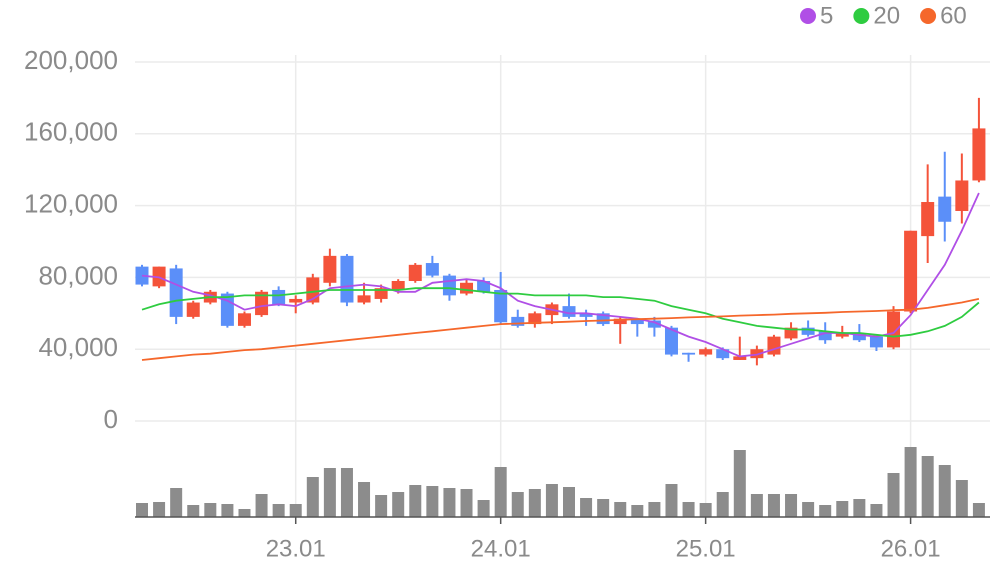  I want to click on y-tick-label: 0, so click(111, 419).